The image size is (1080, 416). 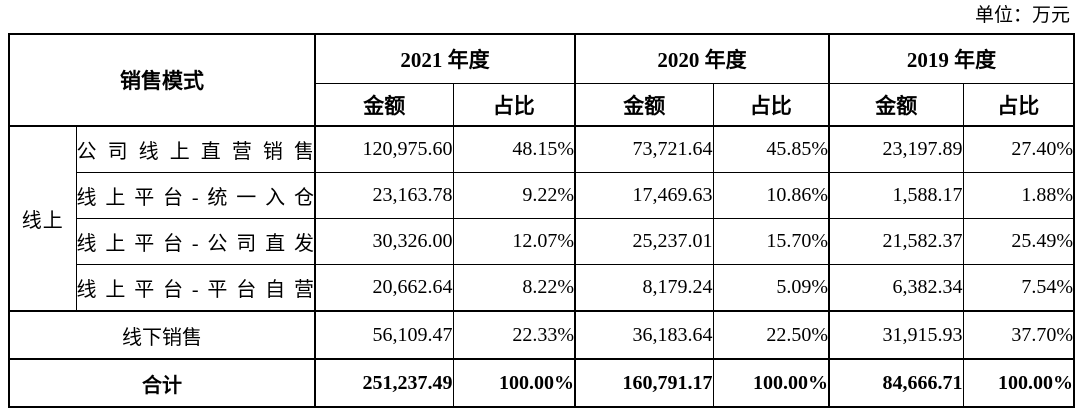 I want to click on year-header-2020: 2020 年度, so click(x=702, y=58).